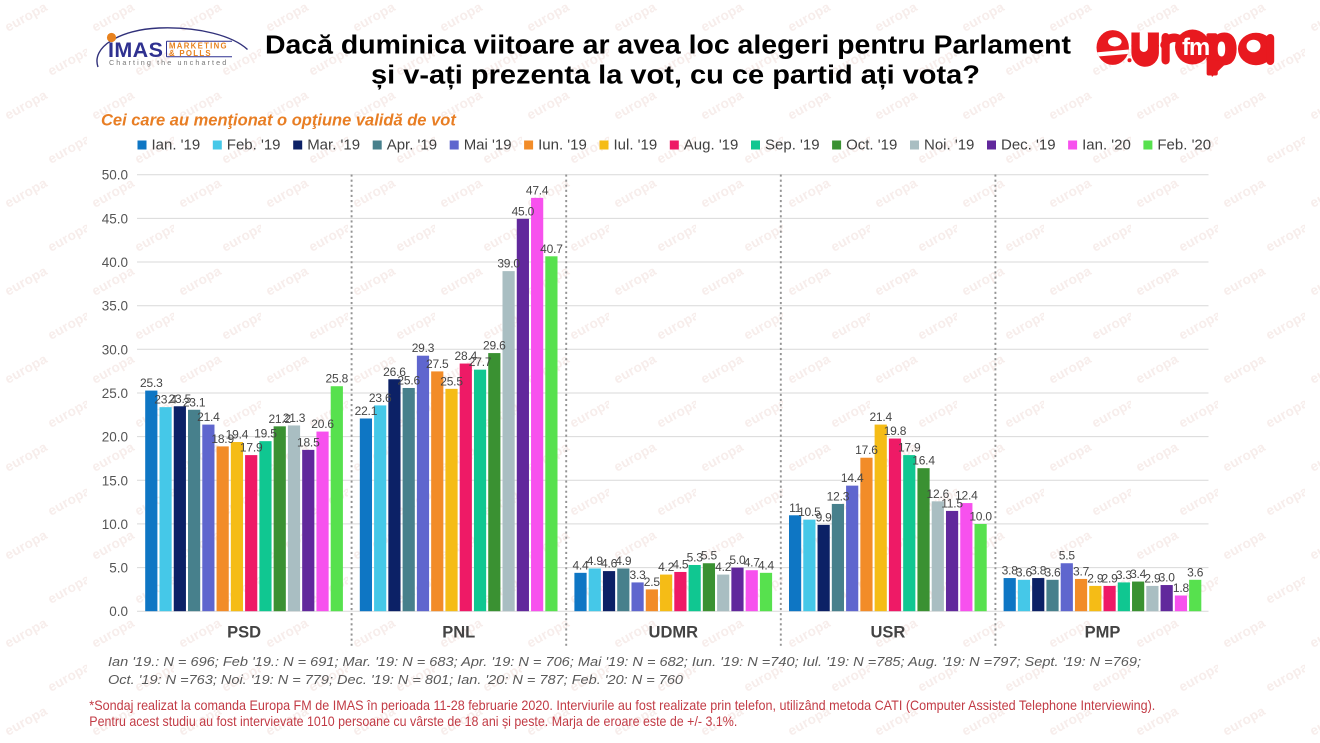  Describe the element at coordinates (752, 563) in the screenshot. I see `svg-text: 4.7` at that location.